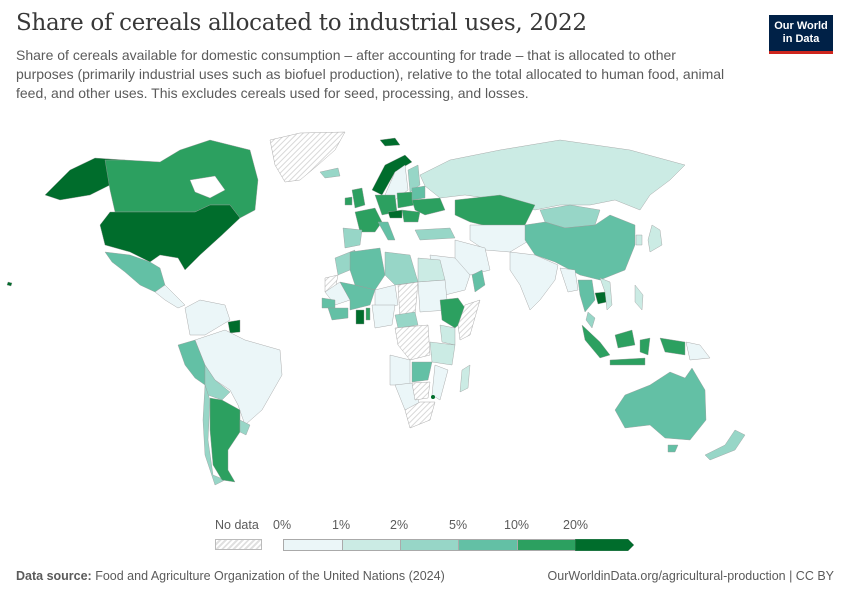 This screenshot has width=850, height=600. Describe the element at coordinates (368, 220) in the screenshot. I see `country-france` at that location.